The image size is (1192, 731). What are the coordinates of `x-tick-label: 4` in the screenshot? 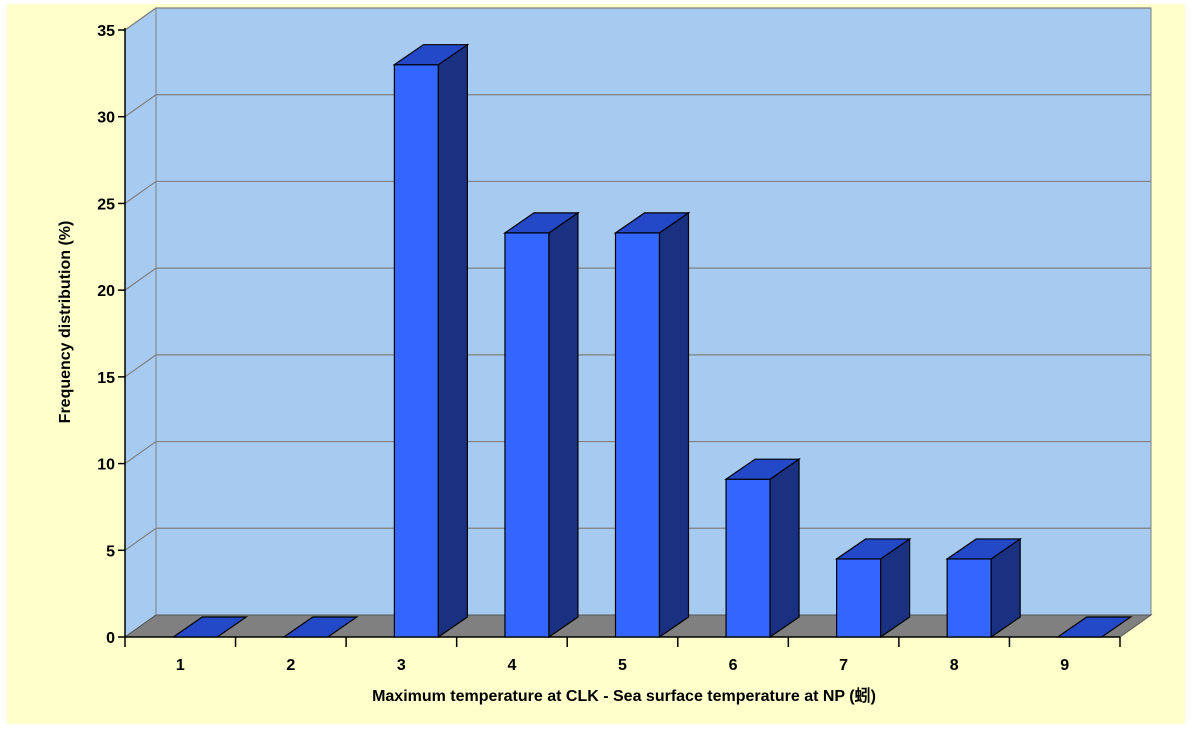 It's located at (511, 665).